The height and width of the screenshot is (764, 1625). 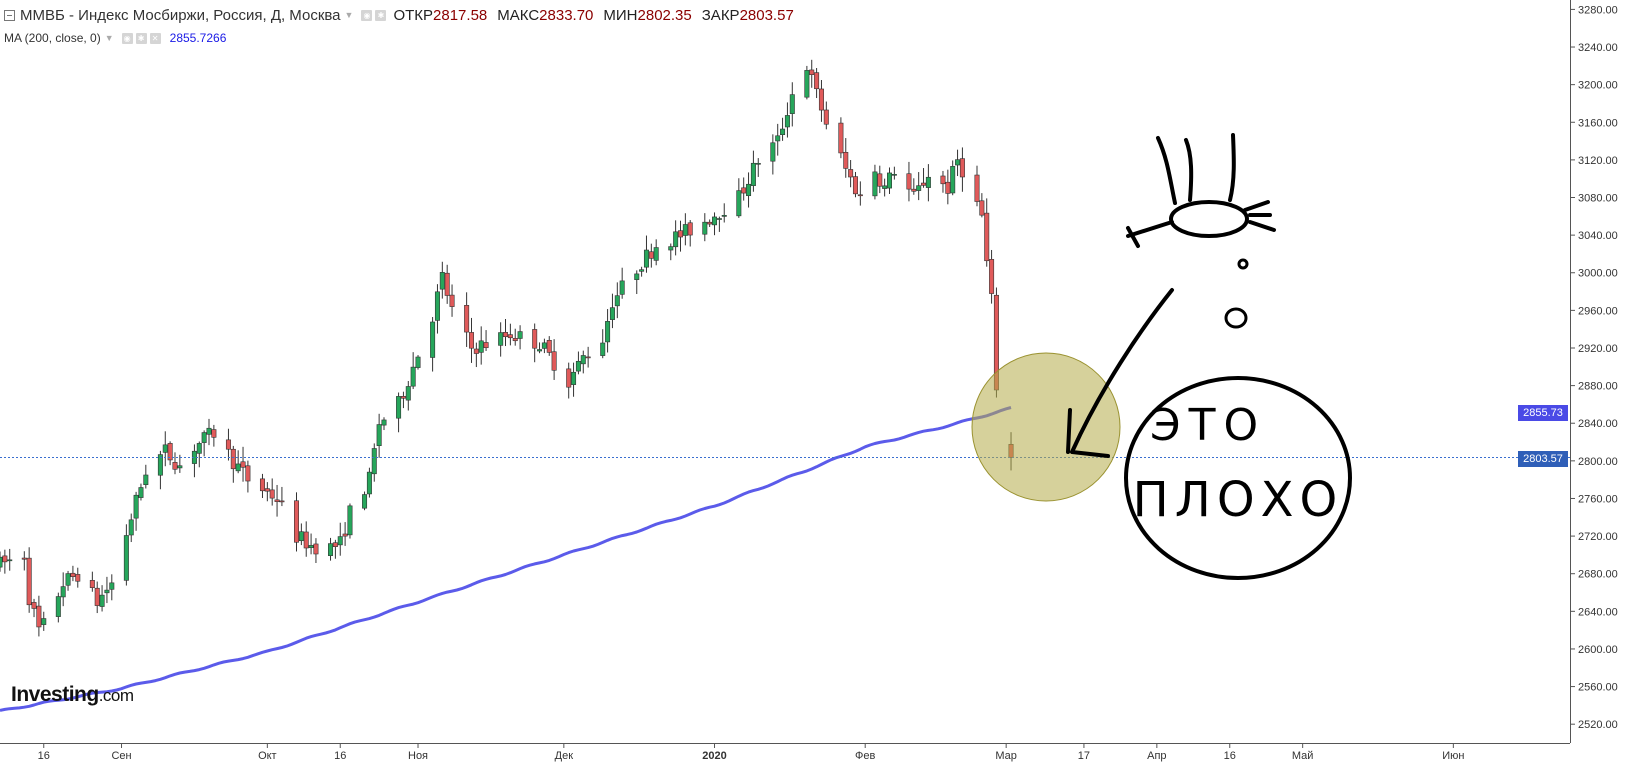 What do you see at coordinates (1598, 575) in the screenshot?
I see `price-tick-label: 2680.00` at bounding box center [1598, 575].